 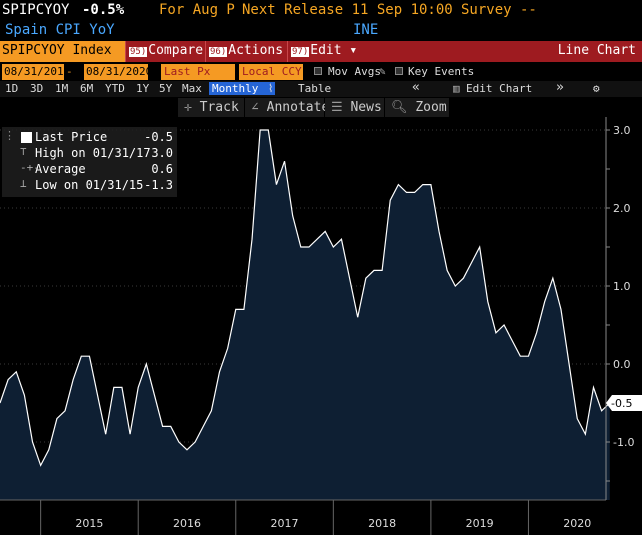 What do you see at coordinates (143, 88) in the screenshot?
I see `period-1y: 1Y` at bounding box center [143, 88].